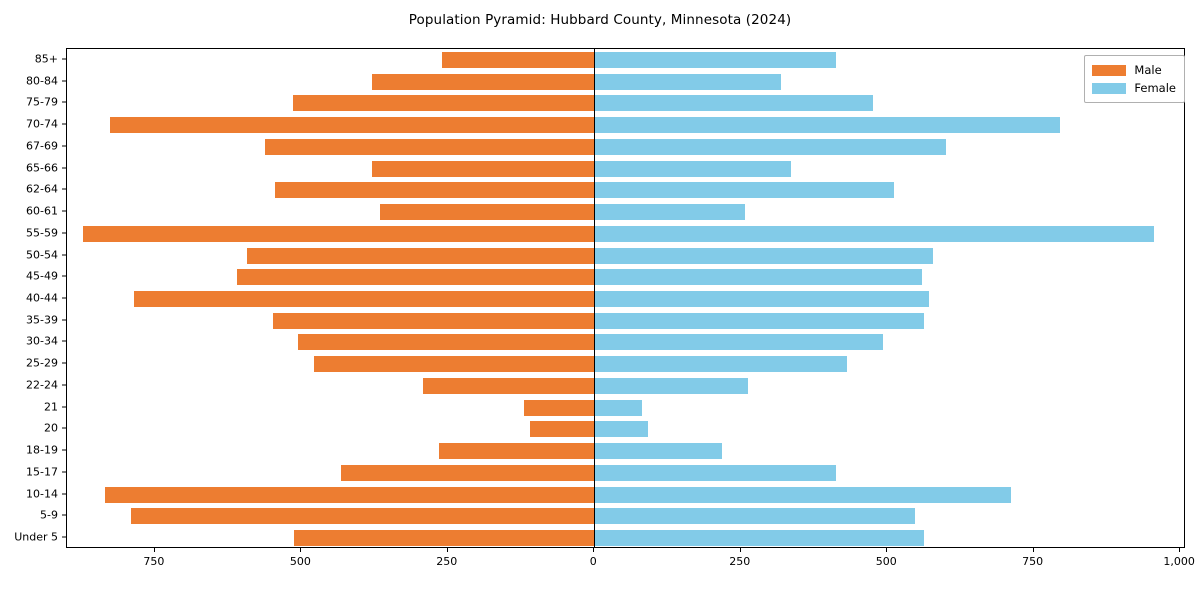  Describe the element at coordinates (42, 102) in the screenshot. I see `y-axis-label-7579: 75-79` at that location.